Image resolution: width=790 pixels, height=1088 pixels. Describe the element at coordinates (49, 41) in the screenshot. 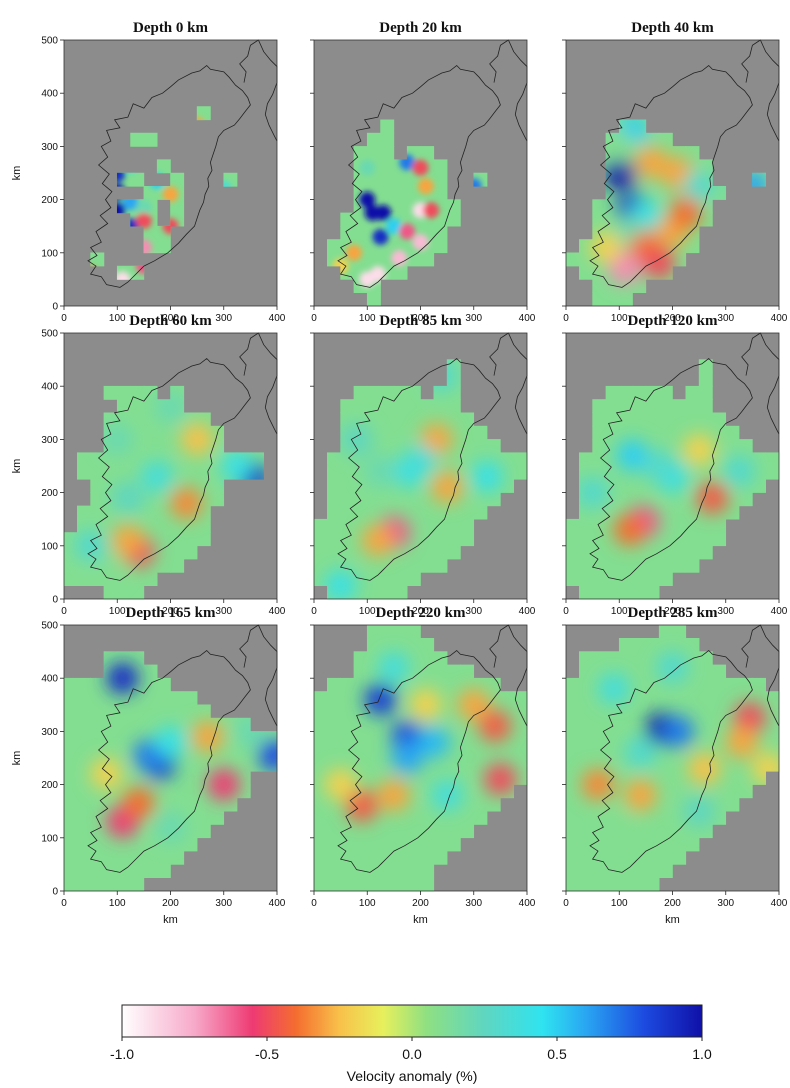

I see `y-tick-label: 500` at that location.